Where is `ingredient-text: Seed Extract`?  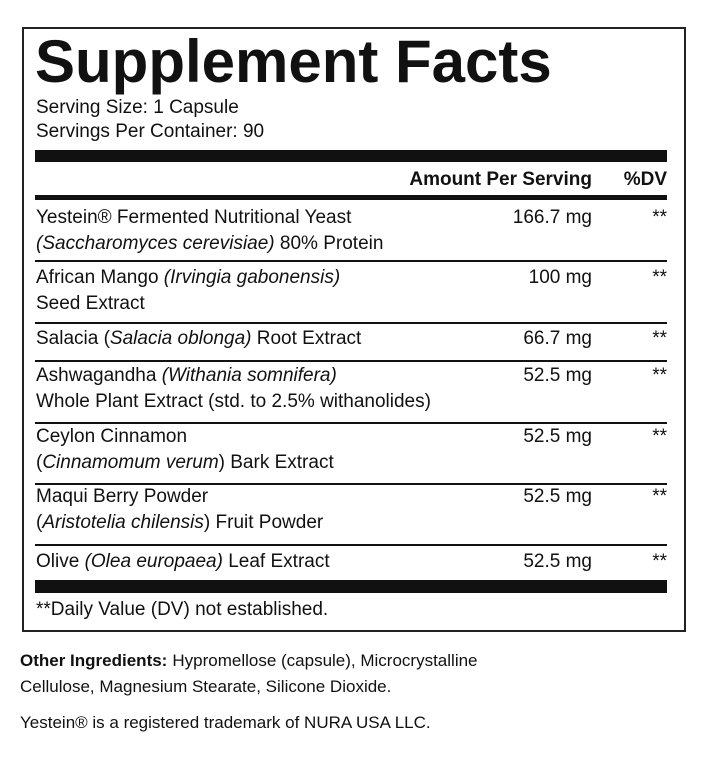
ingredient-text: Seed Extract is located at coordinates (90, 303).